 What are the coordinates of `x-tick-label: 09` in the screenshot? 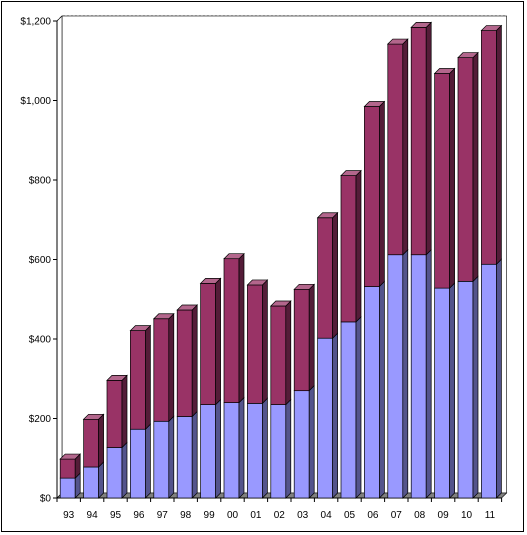 It's located at (444, 515).